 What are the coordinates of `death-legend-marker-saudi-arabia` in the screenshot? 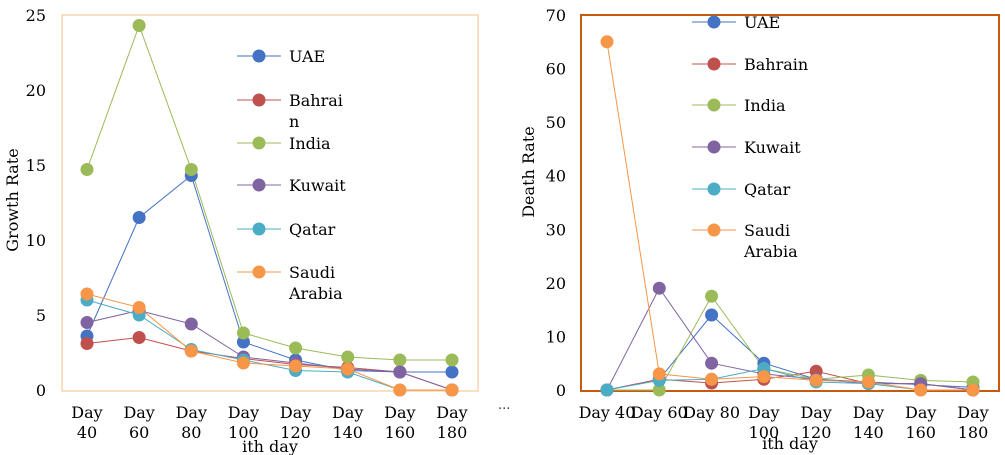 It's located at (714, 230).